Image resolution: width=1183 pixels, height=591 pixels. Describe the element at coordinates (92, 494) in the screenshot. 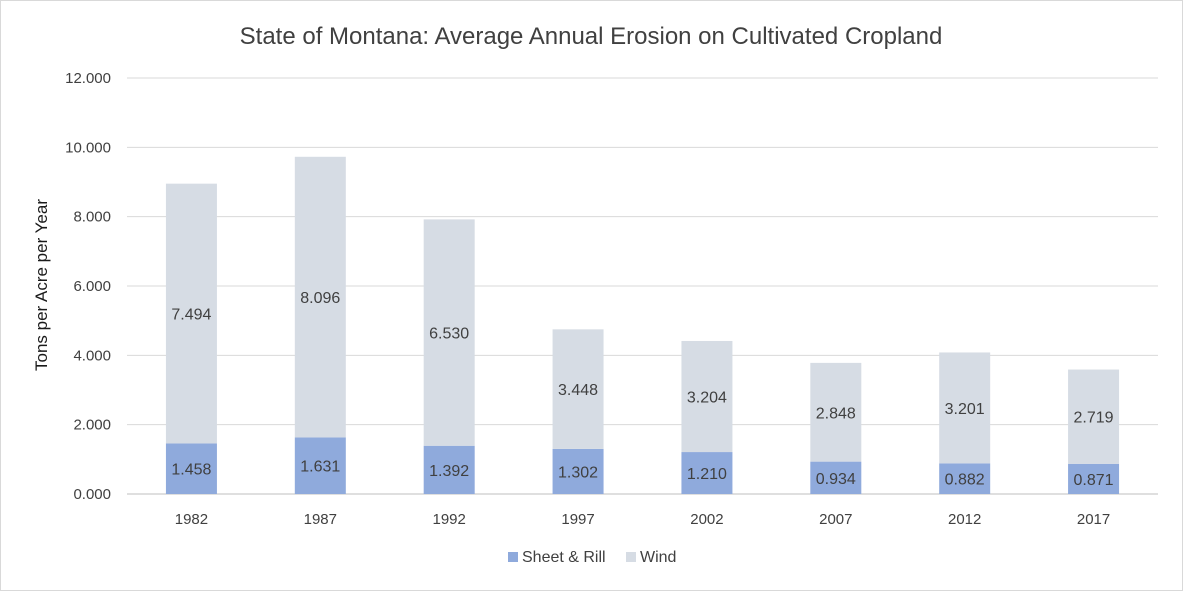

I see `y-tick-label: 0.000` at that location.